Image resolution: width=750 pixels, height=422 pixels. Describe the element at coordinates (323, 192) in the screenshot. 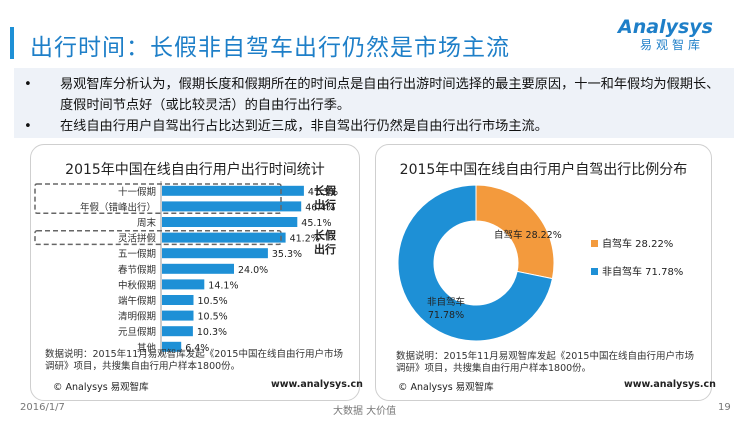

I see `value-label: 47.3%` at that location.